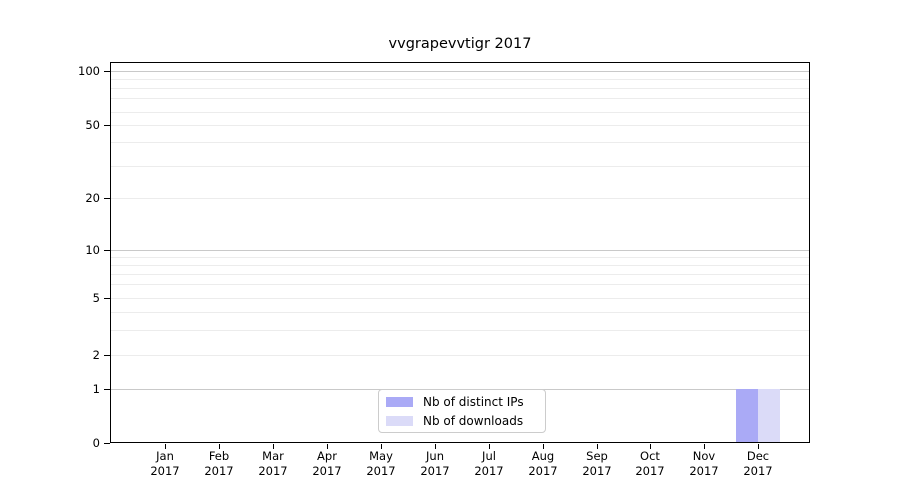  What do you see at coordinates (769, 415) in the screenshot?
I see `bar-nb-of-downloads-dec-2017` at bounding box center [769, 415].